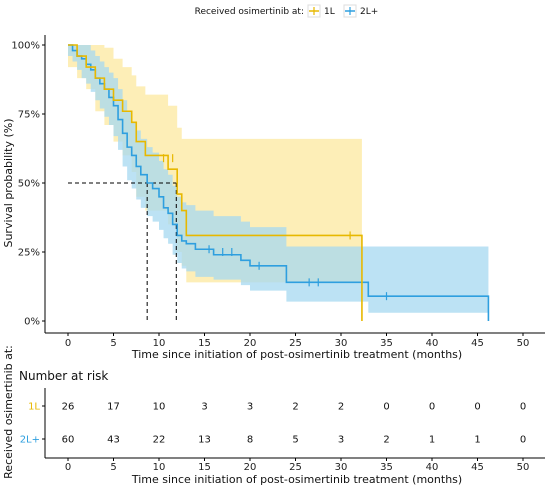 The image size is (550, 489). Describe the element at coordinates (113, 343) in the screenshot. I see `x-tick-label-1: 5` at that location.